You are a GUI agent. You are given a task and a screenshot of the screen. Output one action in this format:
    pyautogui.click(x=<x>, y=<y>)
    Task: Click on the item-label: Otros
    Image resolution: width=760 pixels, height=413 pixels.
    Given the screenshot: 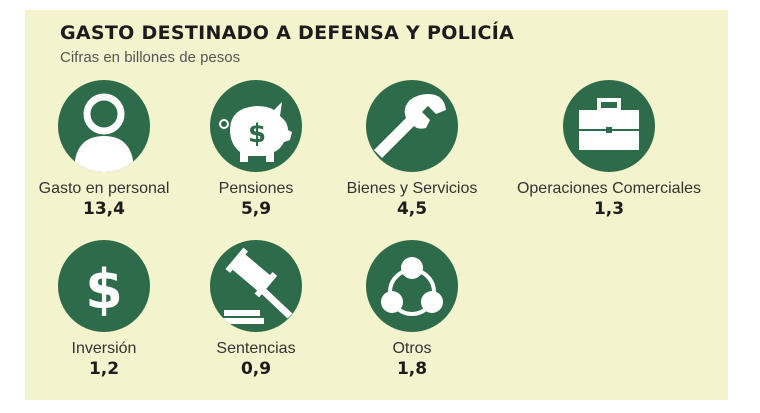 What is the action you would take?
    pyautogui.click(x=412, y=348)
    